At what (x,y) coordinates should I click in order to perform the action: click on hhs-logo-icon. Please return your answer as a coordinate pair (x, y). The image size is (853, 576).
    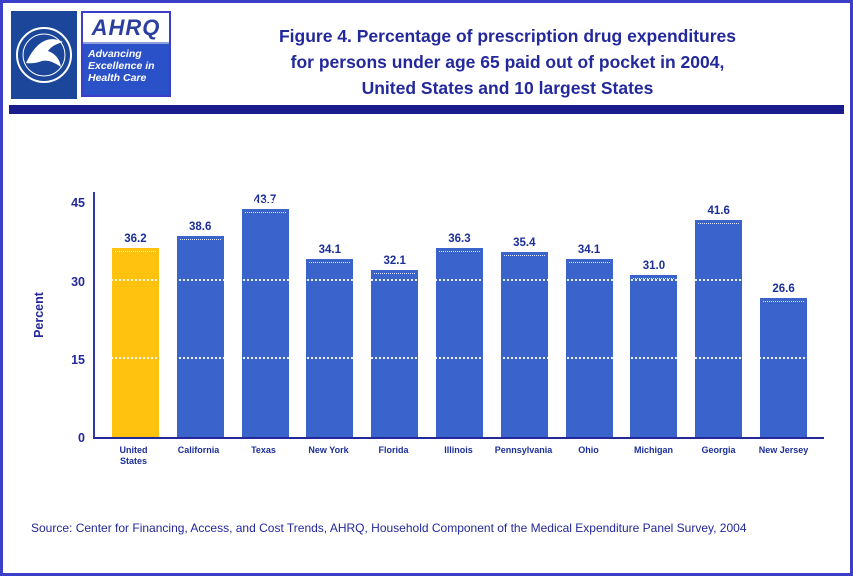
    Looking at the image, I should click on (44, 55).